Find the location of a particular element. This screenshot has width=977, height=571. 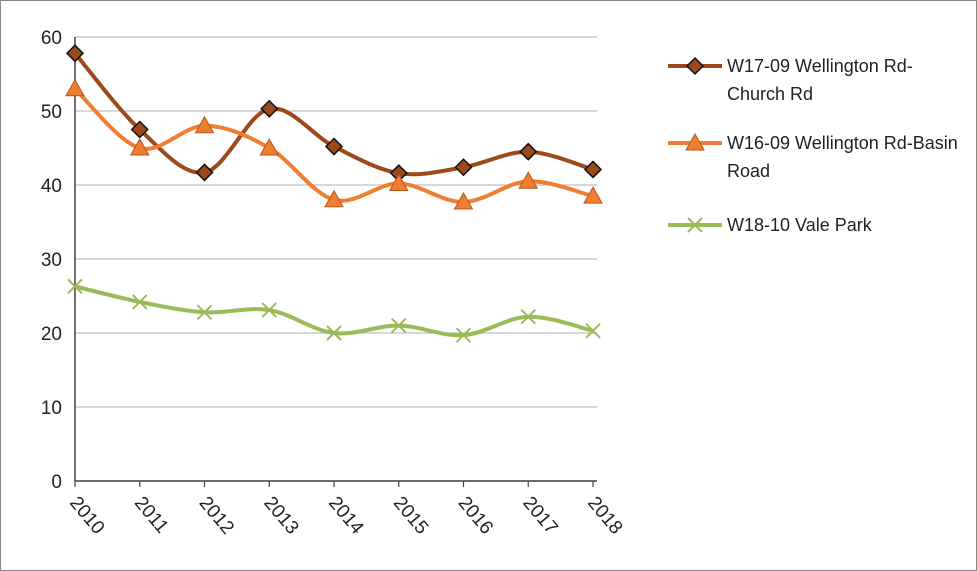

y-tick-label: 30 is located at coordinates (51, 260).